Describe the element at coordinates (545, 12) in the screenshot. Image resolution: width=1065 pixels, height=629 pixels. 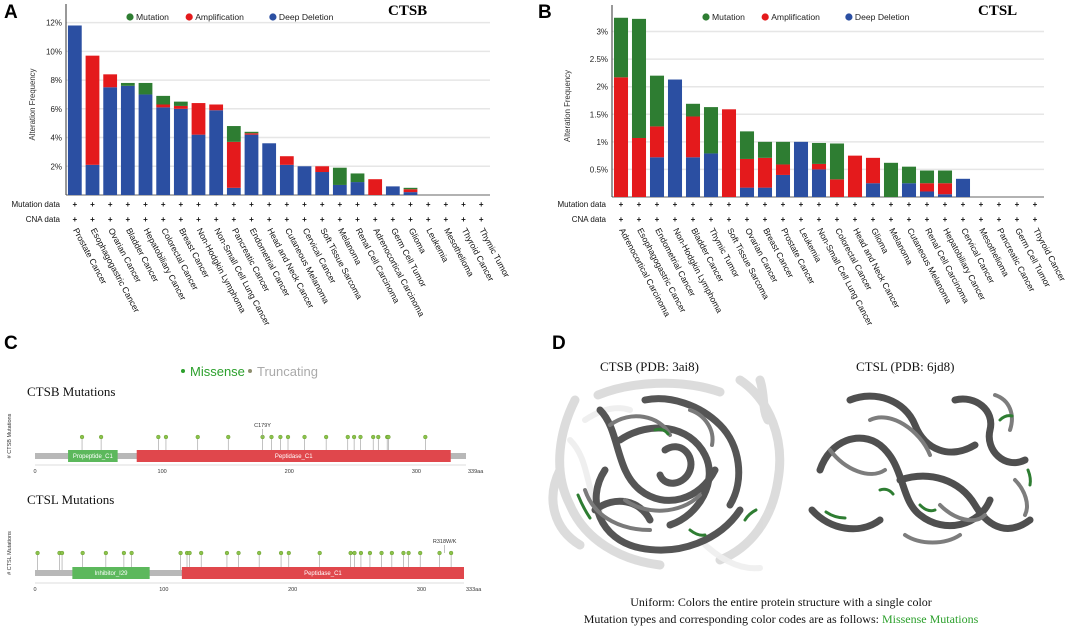
I see `panel-b-label: B` at that location.